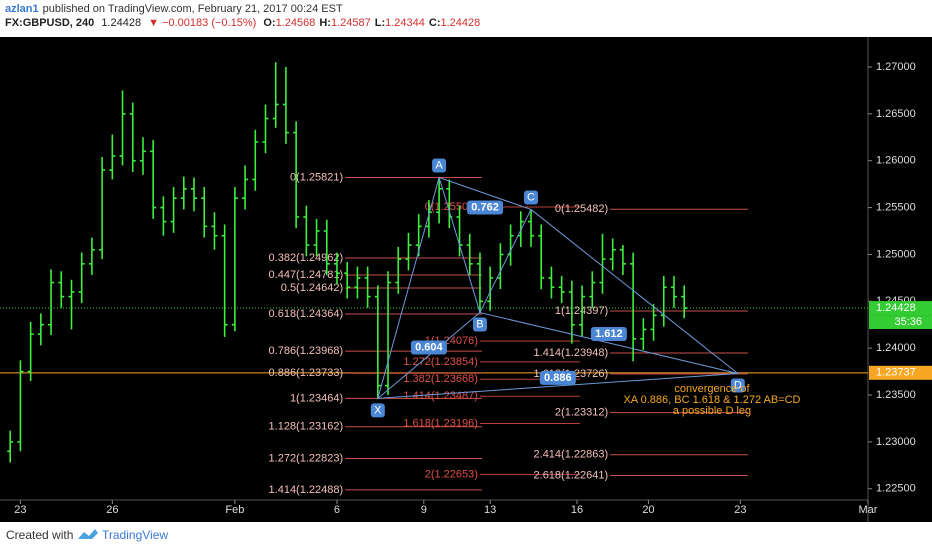 The height and width of the screenshot is (550, 932). I want to click on y-tick-label: 1.23000, so click(896, 442).